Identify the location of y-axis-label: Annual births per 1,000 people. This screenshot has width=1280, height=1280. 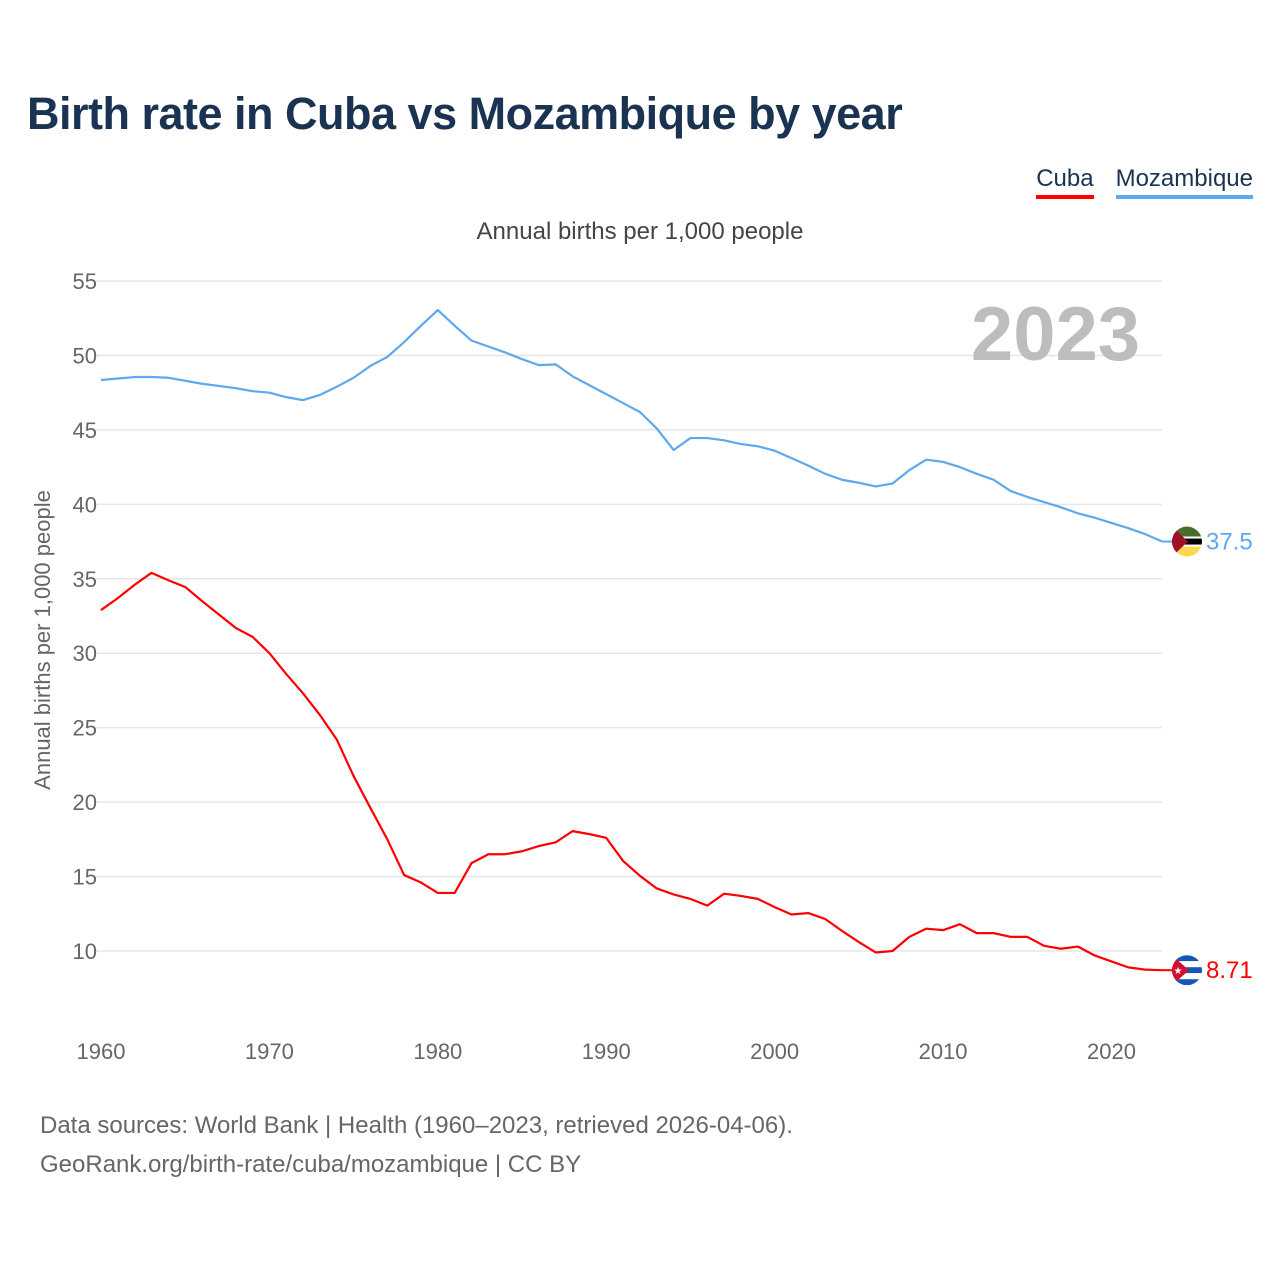
(42, 640).